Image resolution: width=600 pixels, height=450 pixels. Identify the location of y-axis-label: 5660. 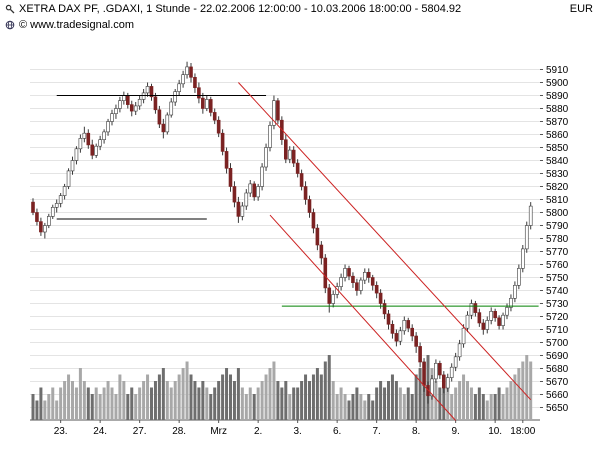
(557, 395).